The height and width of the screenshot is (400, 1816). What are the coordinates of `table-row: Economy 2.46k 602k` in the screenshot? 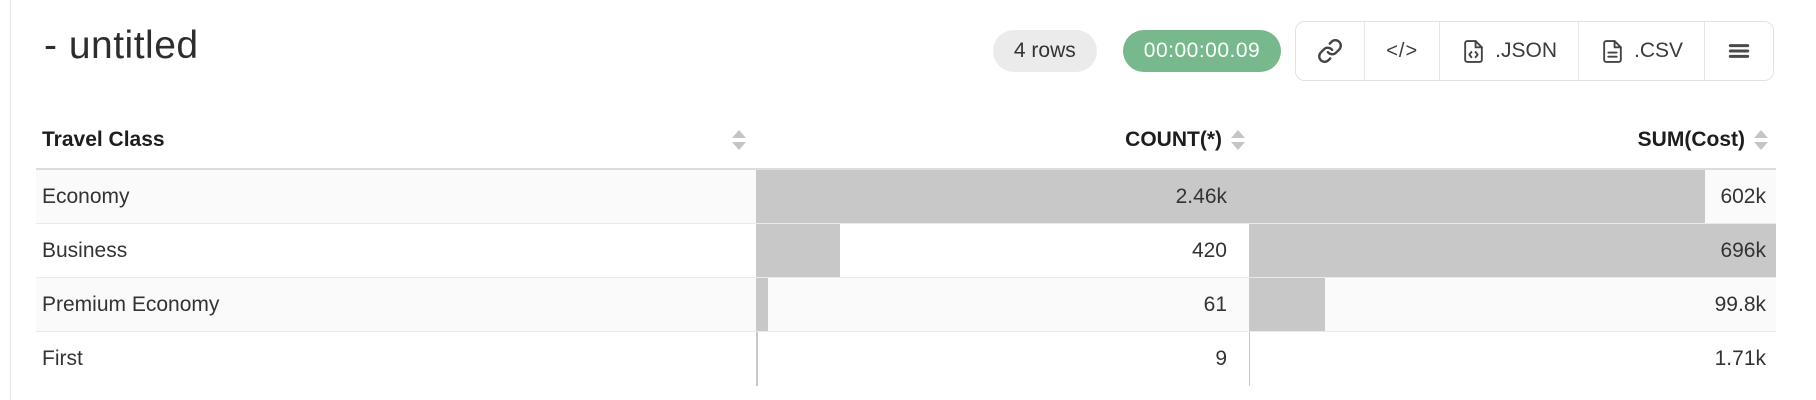 It's located at (906, 197).